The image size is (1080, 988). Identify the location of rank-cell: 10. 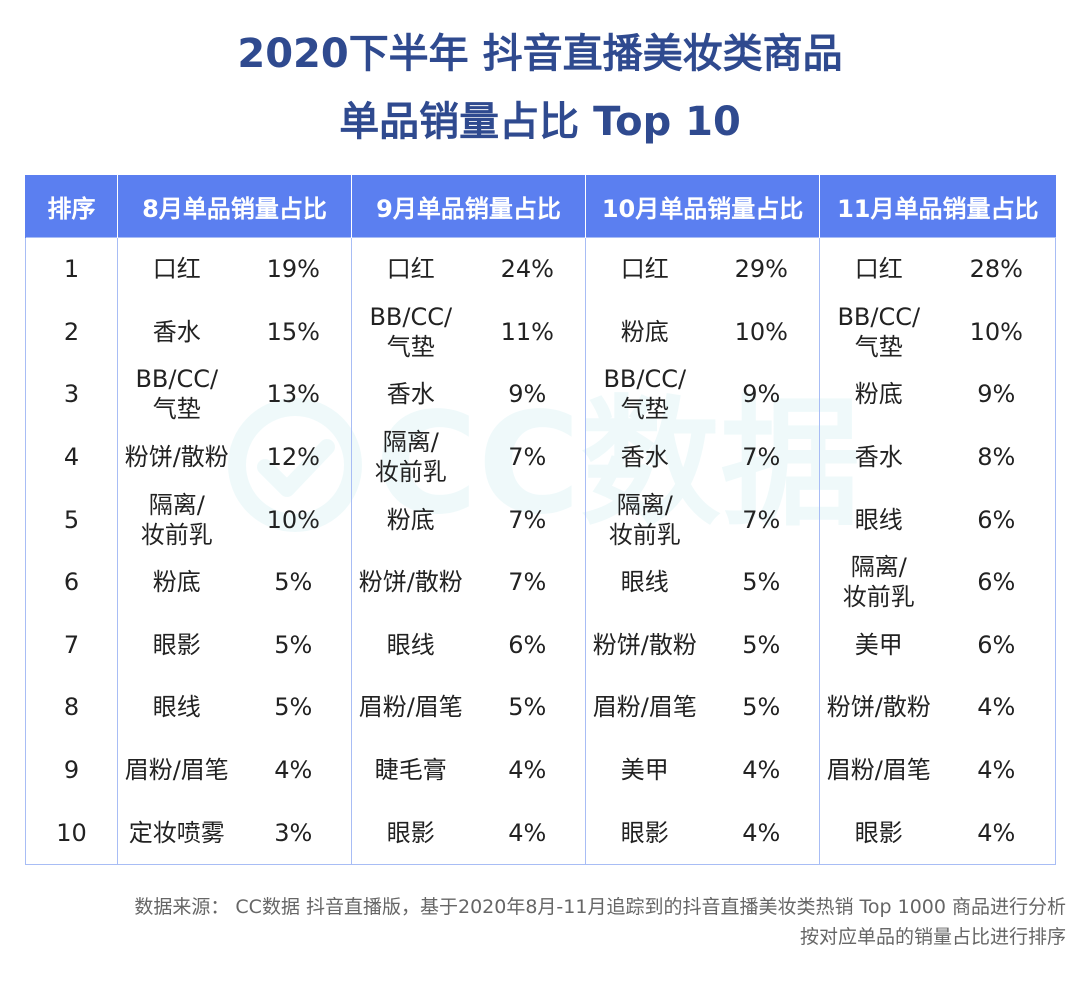
(71, 833).